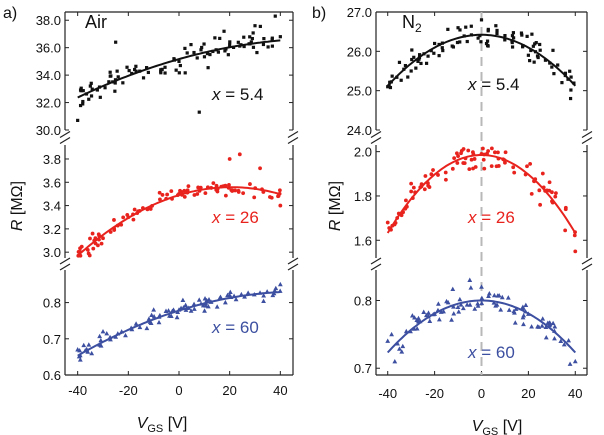 This screenshot has width=604, height=435. Describe the element at coordinates (387, 393) in the screenshot. I see `panel-b-xtick-label: -40` at that location.